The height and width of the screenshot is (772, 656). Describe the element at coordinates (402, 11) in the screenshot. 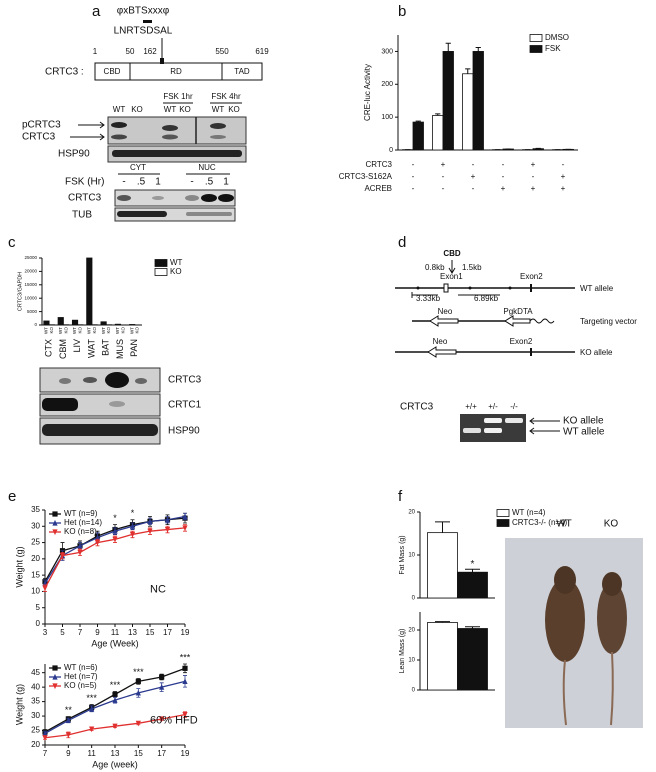

I see `panel-label: b` at that location.